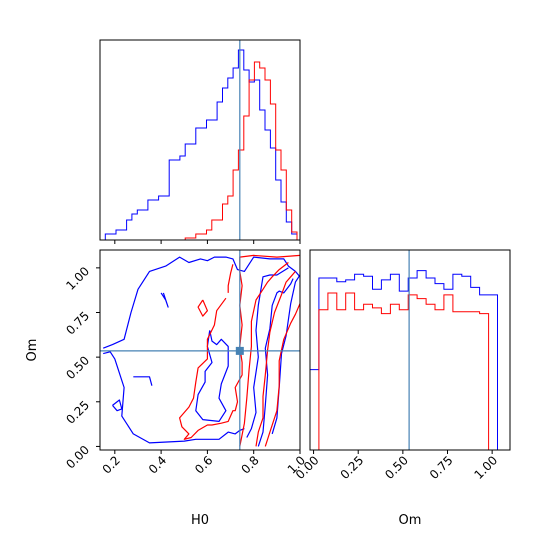 The height and width of the screenshot is (550, 550). What do you see at coordinates (203, 464) in the screenshot?
I see `joint-x-tick-label: 0.6` at bounding box center [203, 464].